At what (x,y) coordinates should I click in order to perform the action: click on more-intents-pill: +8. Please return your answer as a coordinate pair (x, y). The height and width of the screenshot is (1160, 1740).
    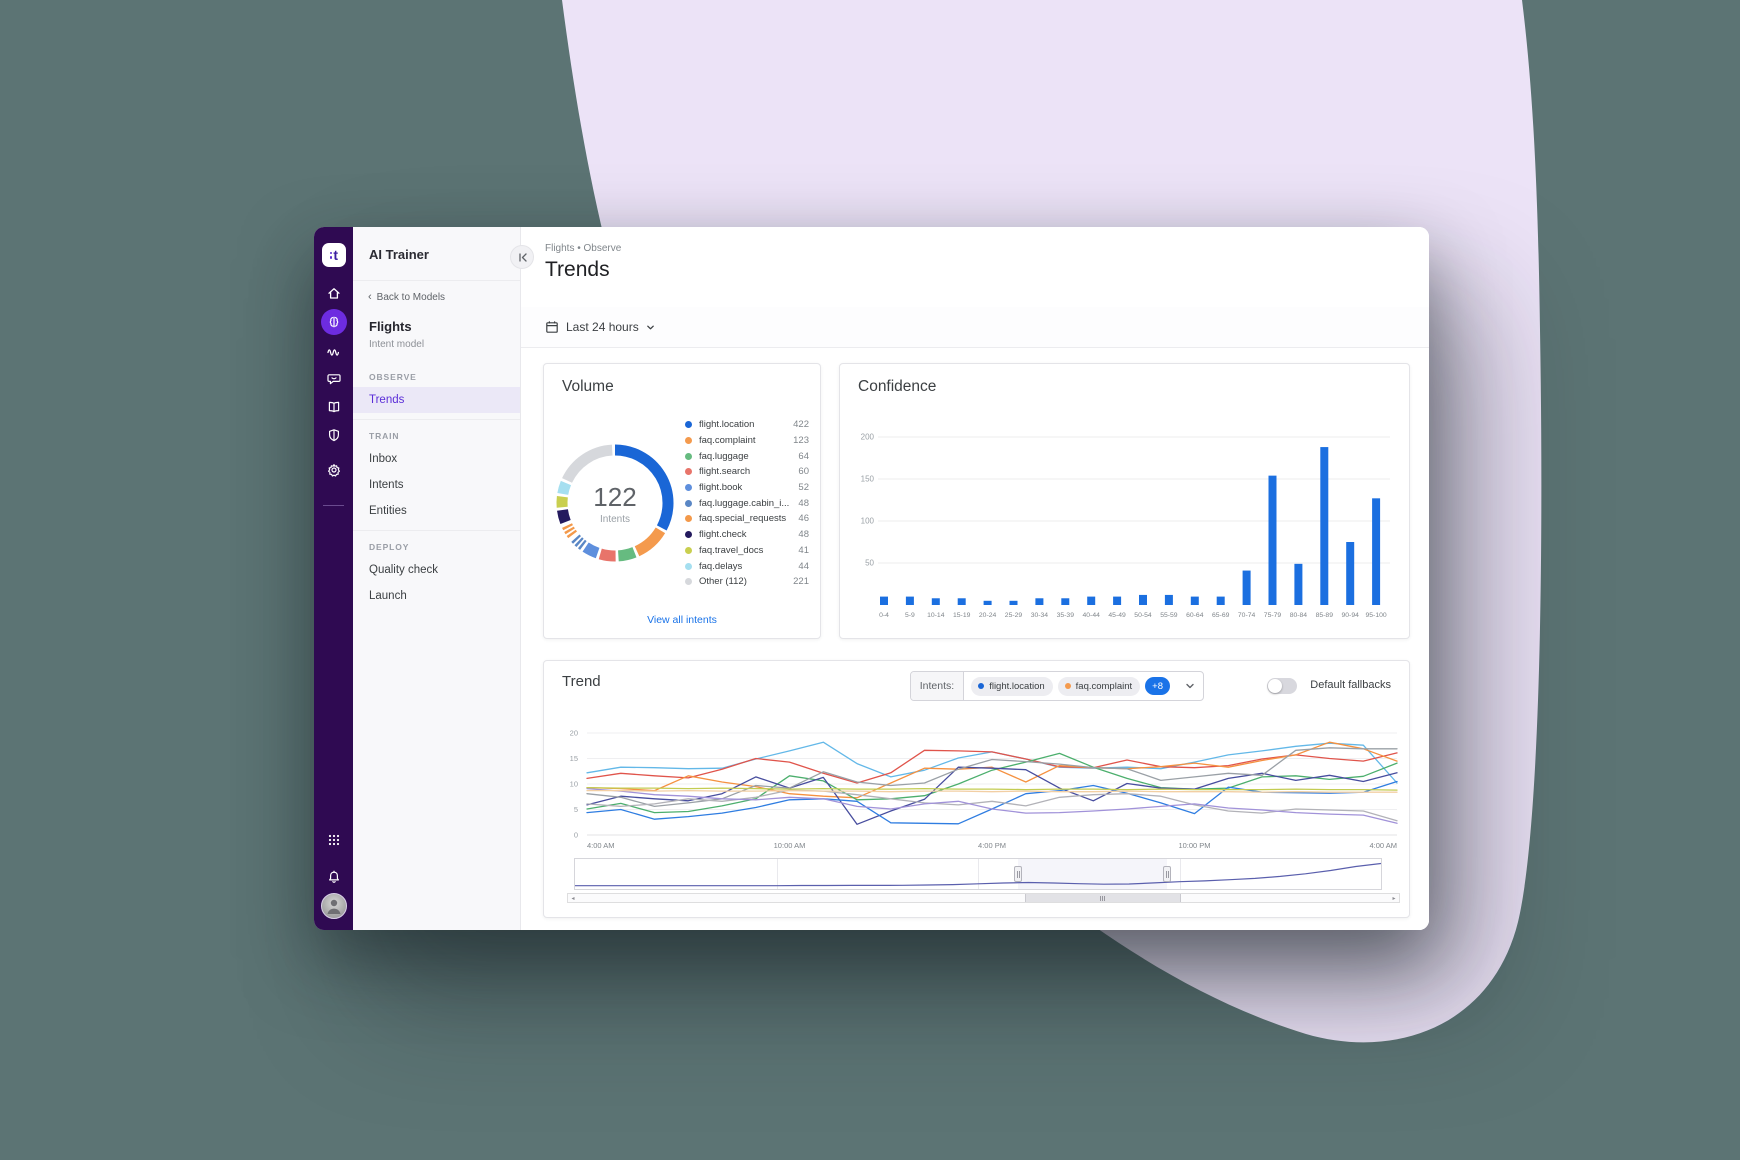
    Looking at the image, I should click on (1157, 686).